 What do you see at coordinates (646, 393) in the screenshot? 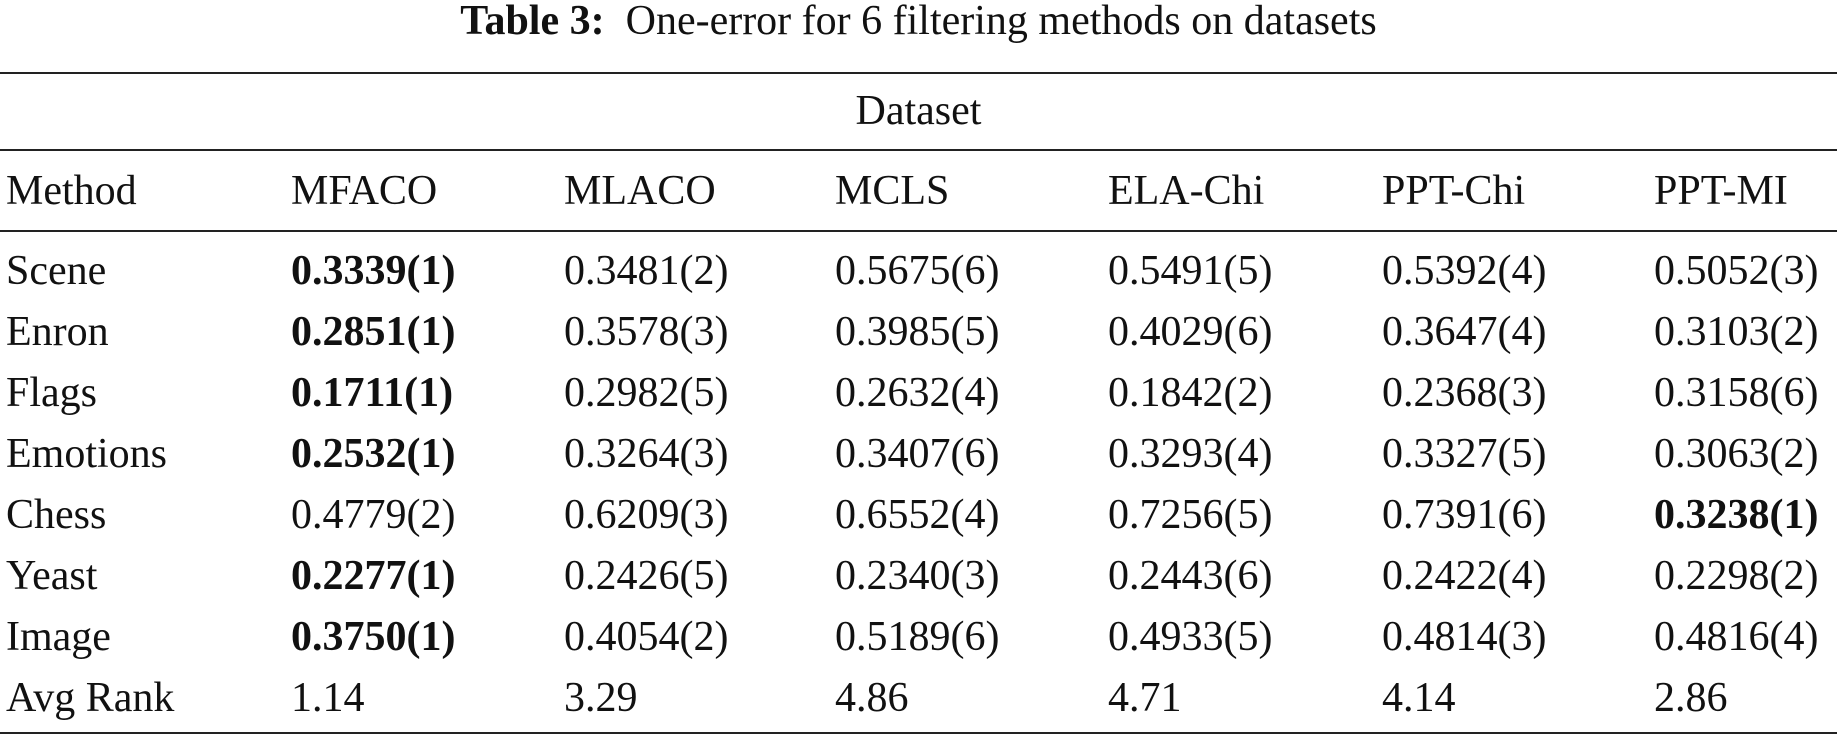
I see `cell: 0.2982(5)` at bounding box center [646, 393].